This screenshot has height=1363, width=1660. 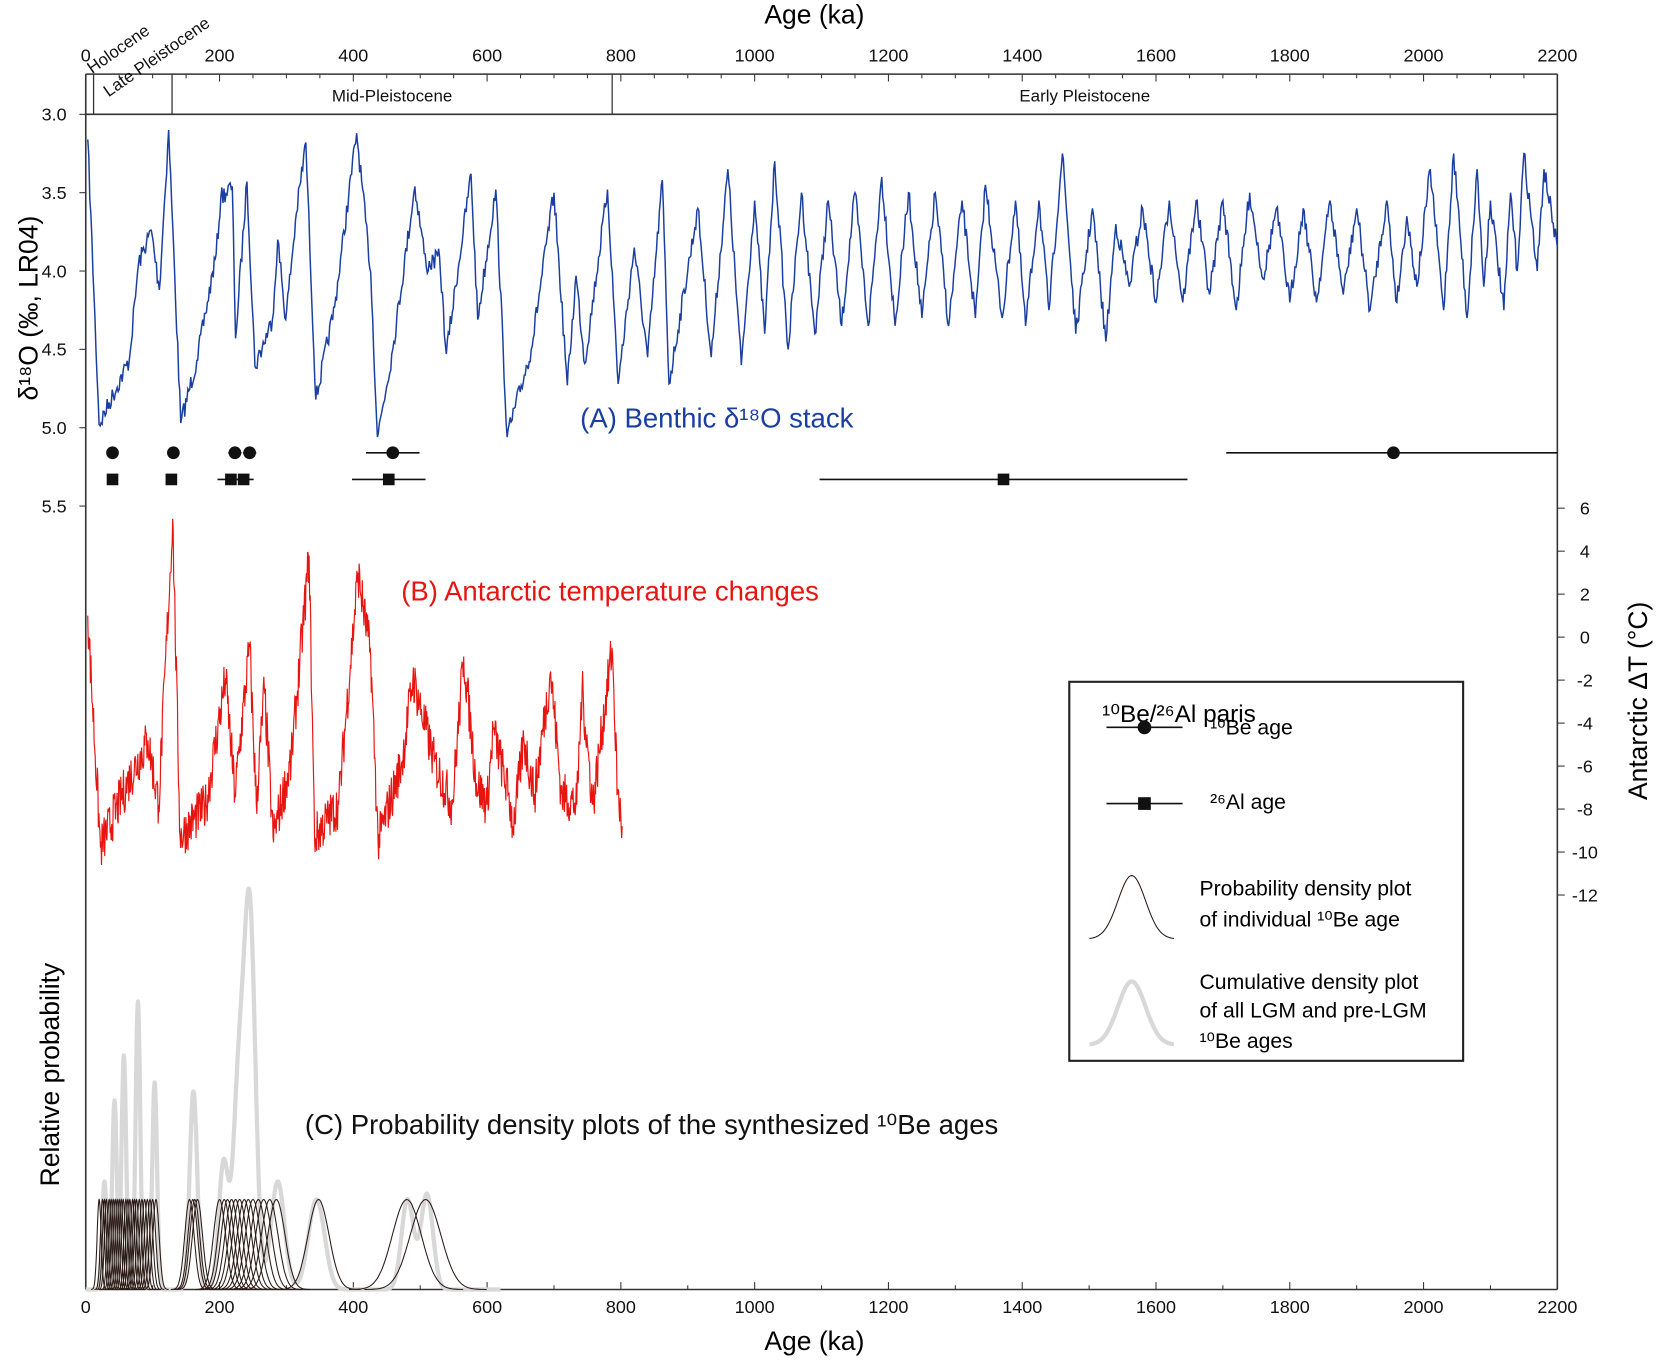 I want to click on top-x-tick-label: 1600, so click(x=1156, y=55).